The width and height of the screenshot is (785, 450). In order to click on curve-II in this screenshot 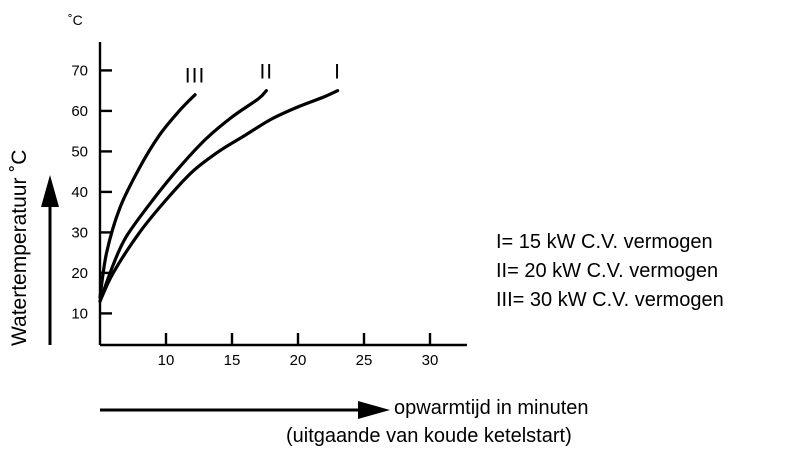, I will do `click(183, 196)`.